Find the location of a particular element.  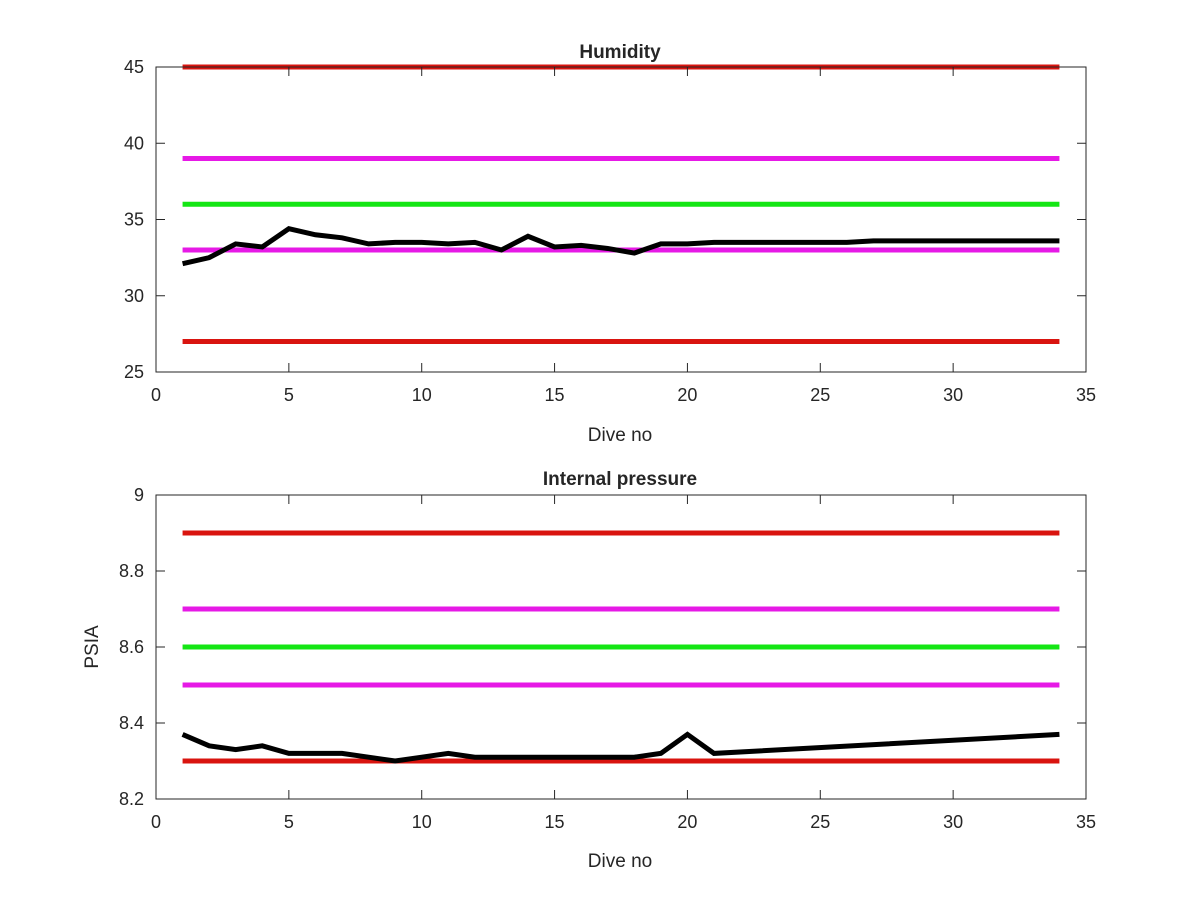

y-axis-label: PSIA is located at coordinates (92, 647).